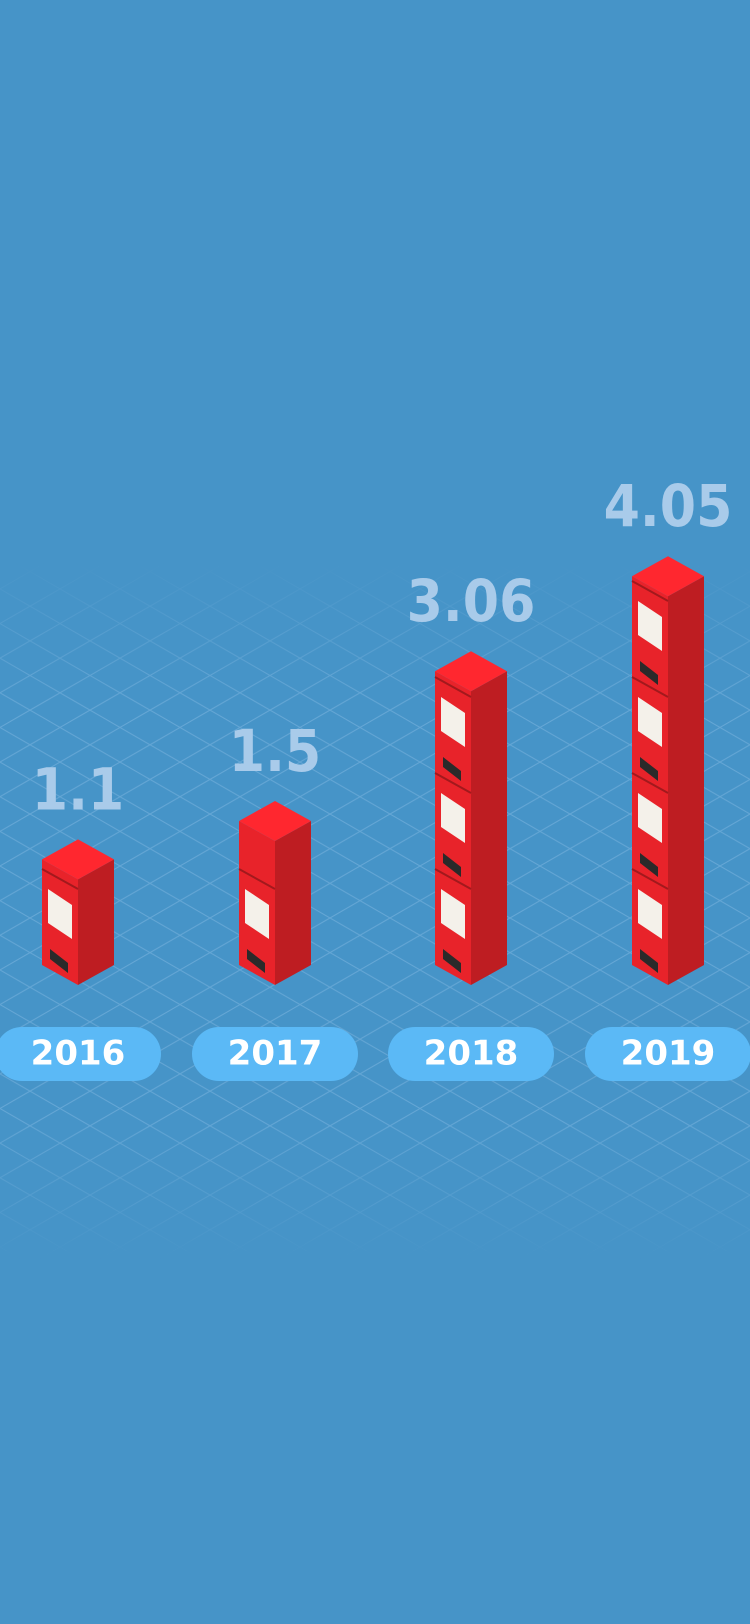 This screenshot has width=750, height=1624. Describe the element at coordinates (78, 789) in the screenshot. I see `value-label: 1.1` at that location.